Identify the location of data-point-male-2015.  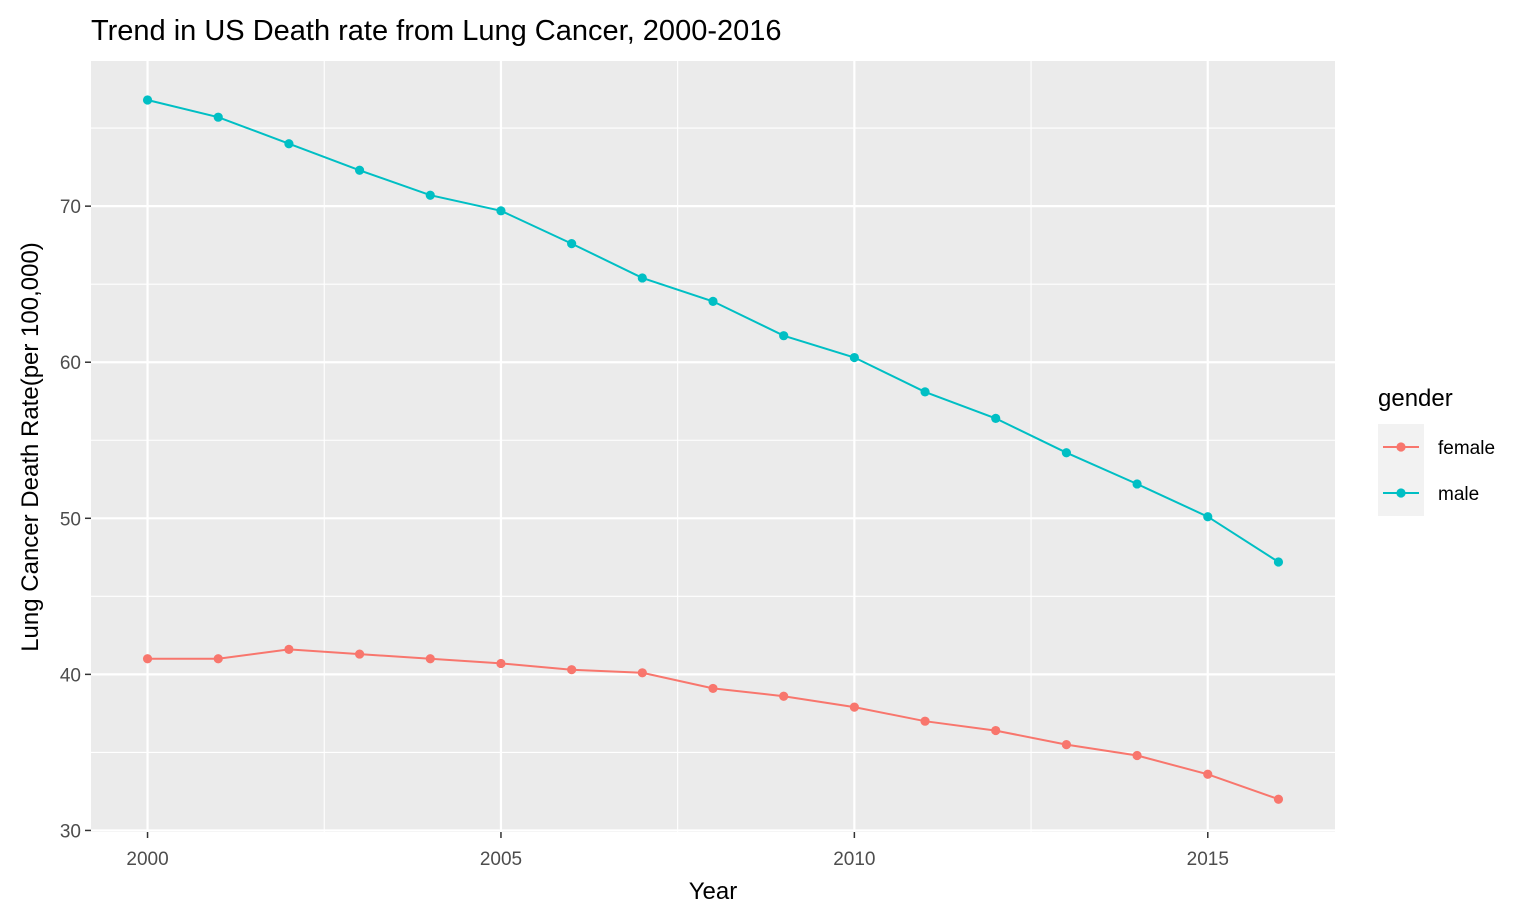
(1208, 517).